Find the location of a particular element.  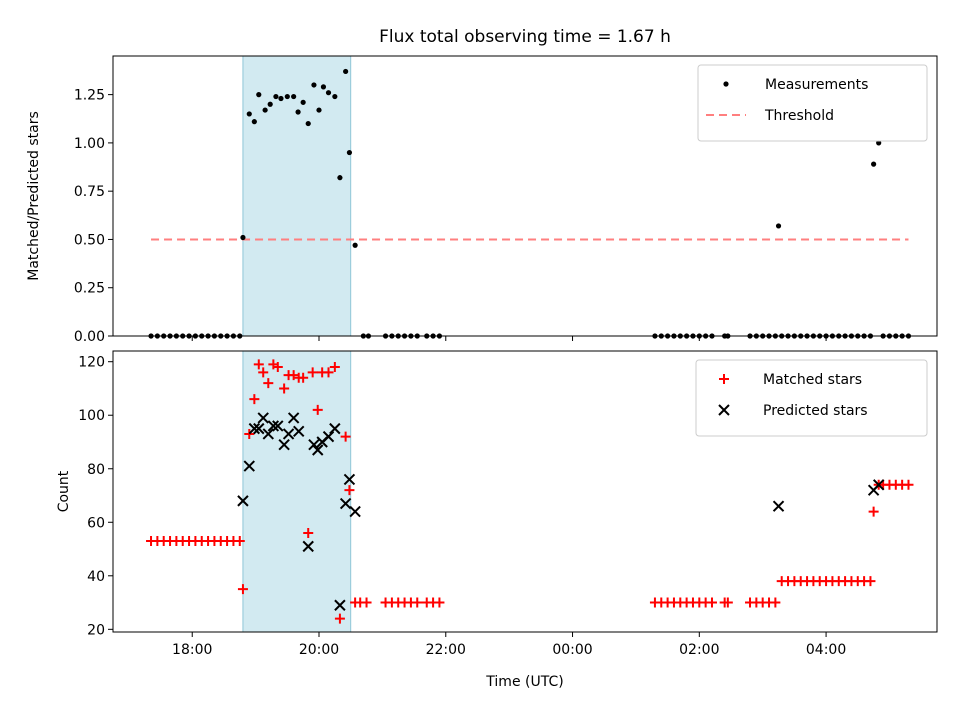

y-tick-label: 0.00 is located at coordinates (89, 337).